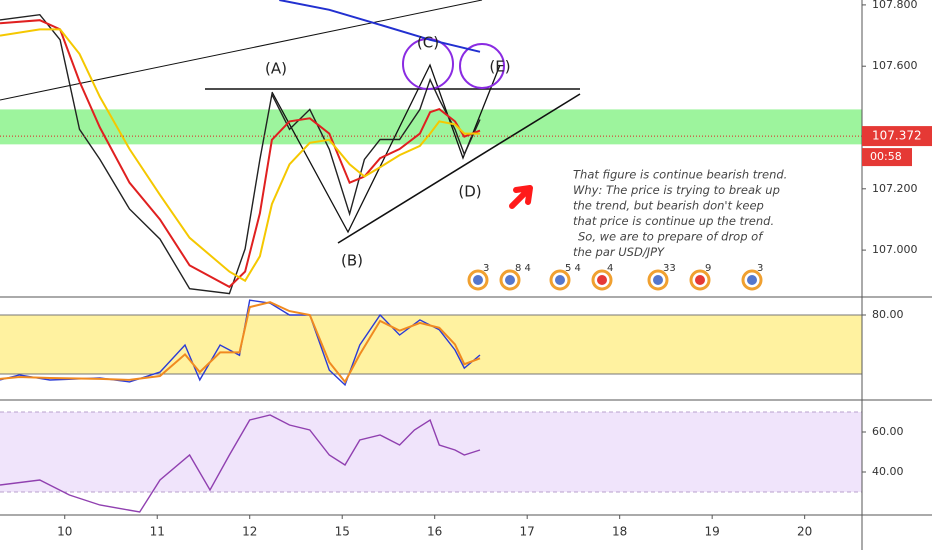 The height and width of the screenshot is (550, 932). What do you see at coordinates (888, 314) in the screenshot?
I see `y-tick-label: 80.00` at bounding box center [888, 314].